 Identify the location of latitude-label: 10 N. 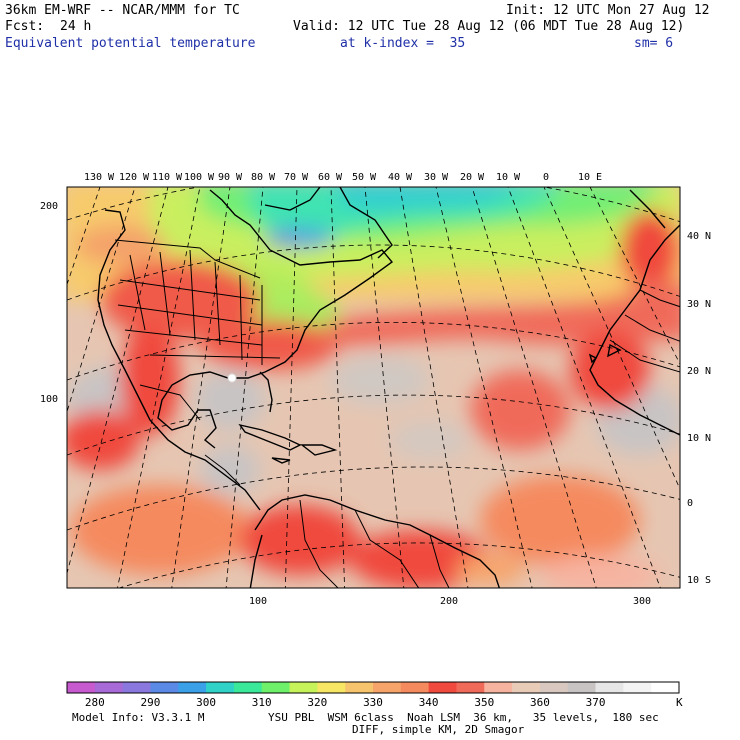
(699, 438).